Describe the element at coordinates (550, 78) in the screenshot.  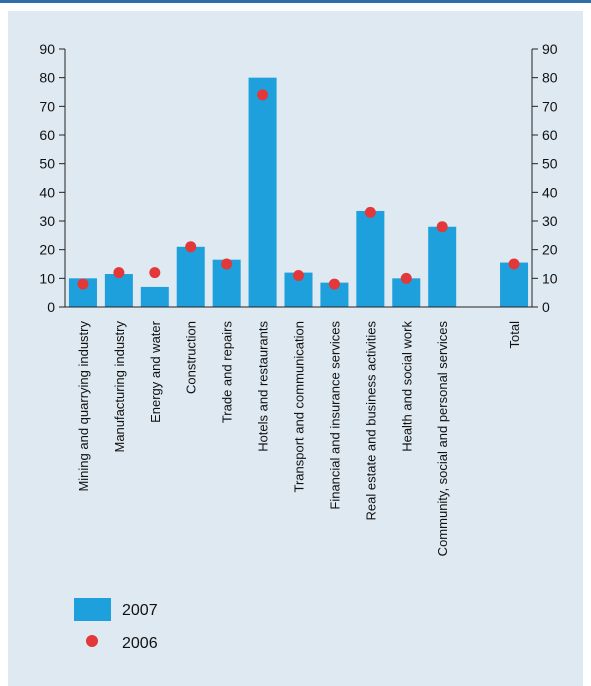
I see `y-tick-label-right: 80` at that location.